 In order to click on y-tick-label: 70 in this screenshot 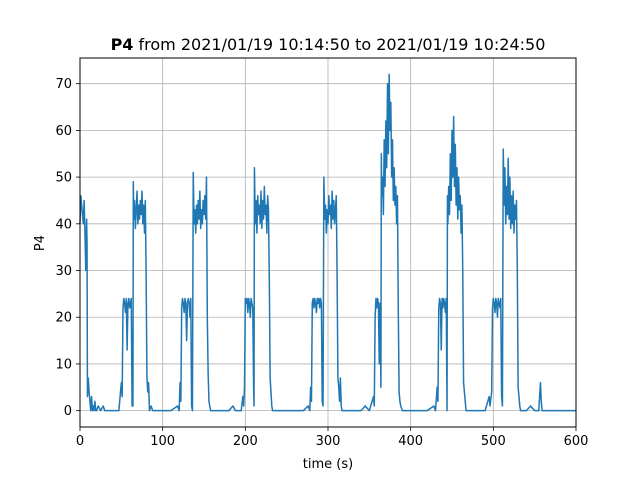, I will do `click(63, 84)`.